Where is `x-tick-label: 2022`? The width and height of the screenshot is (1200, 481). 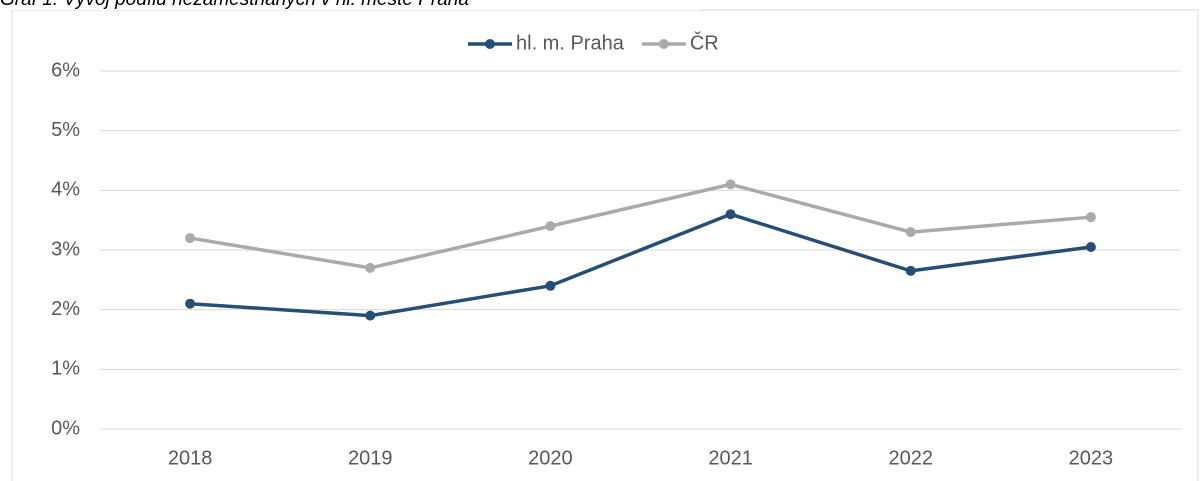
x-tick-label: 2022 is located at coordinates (911, 458).